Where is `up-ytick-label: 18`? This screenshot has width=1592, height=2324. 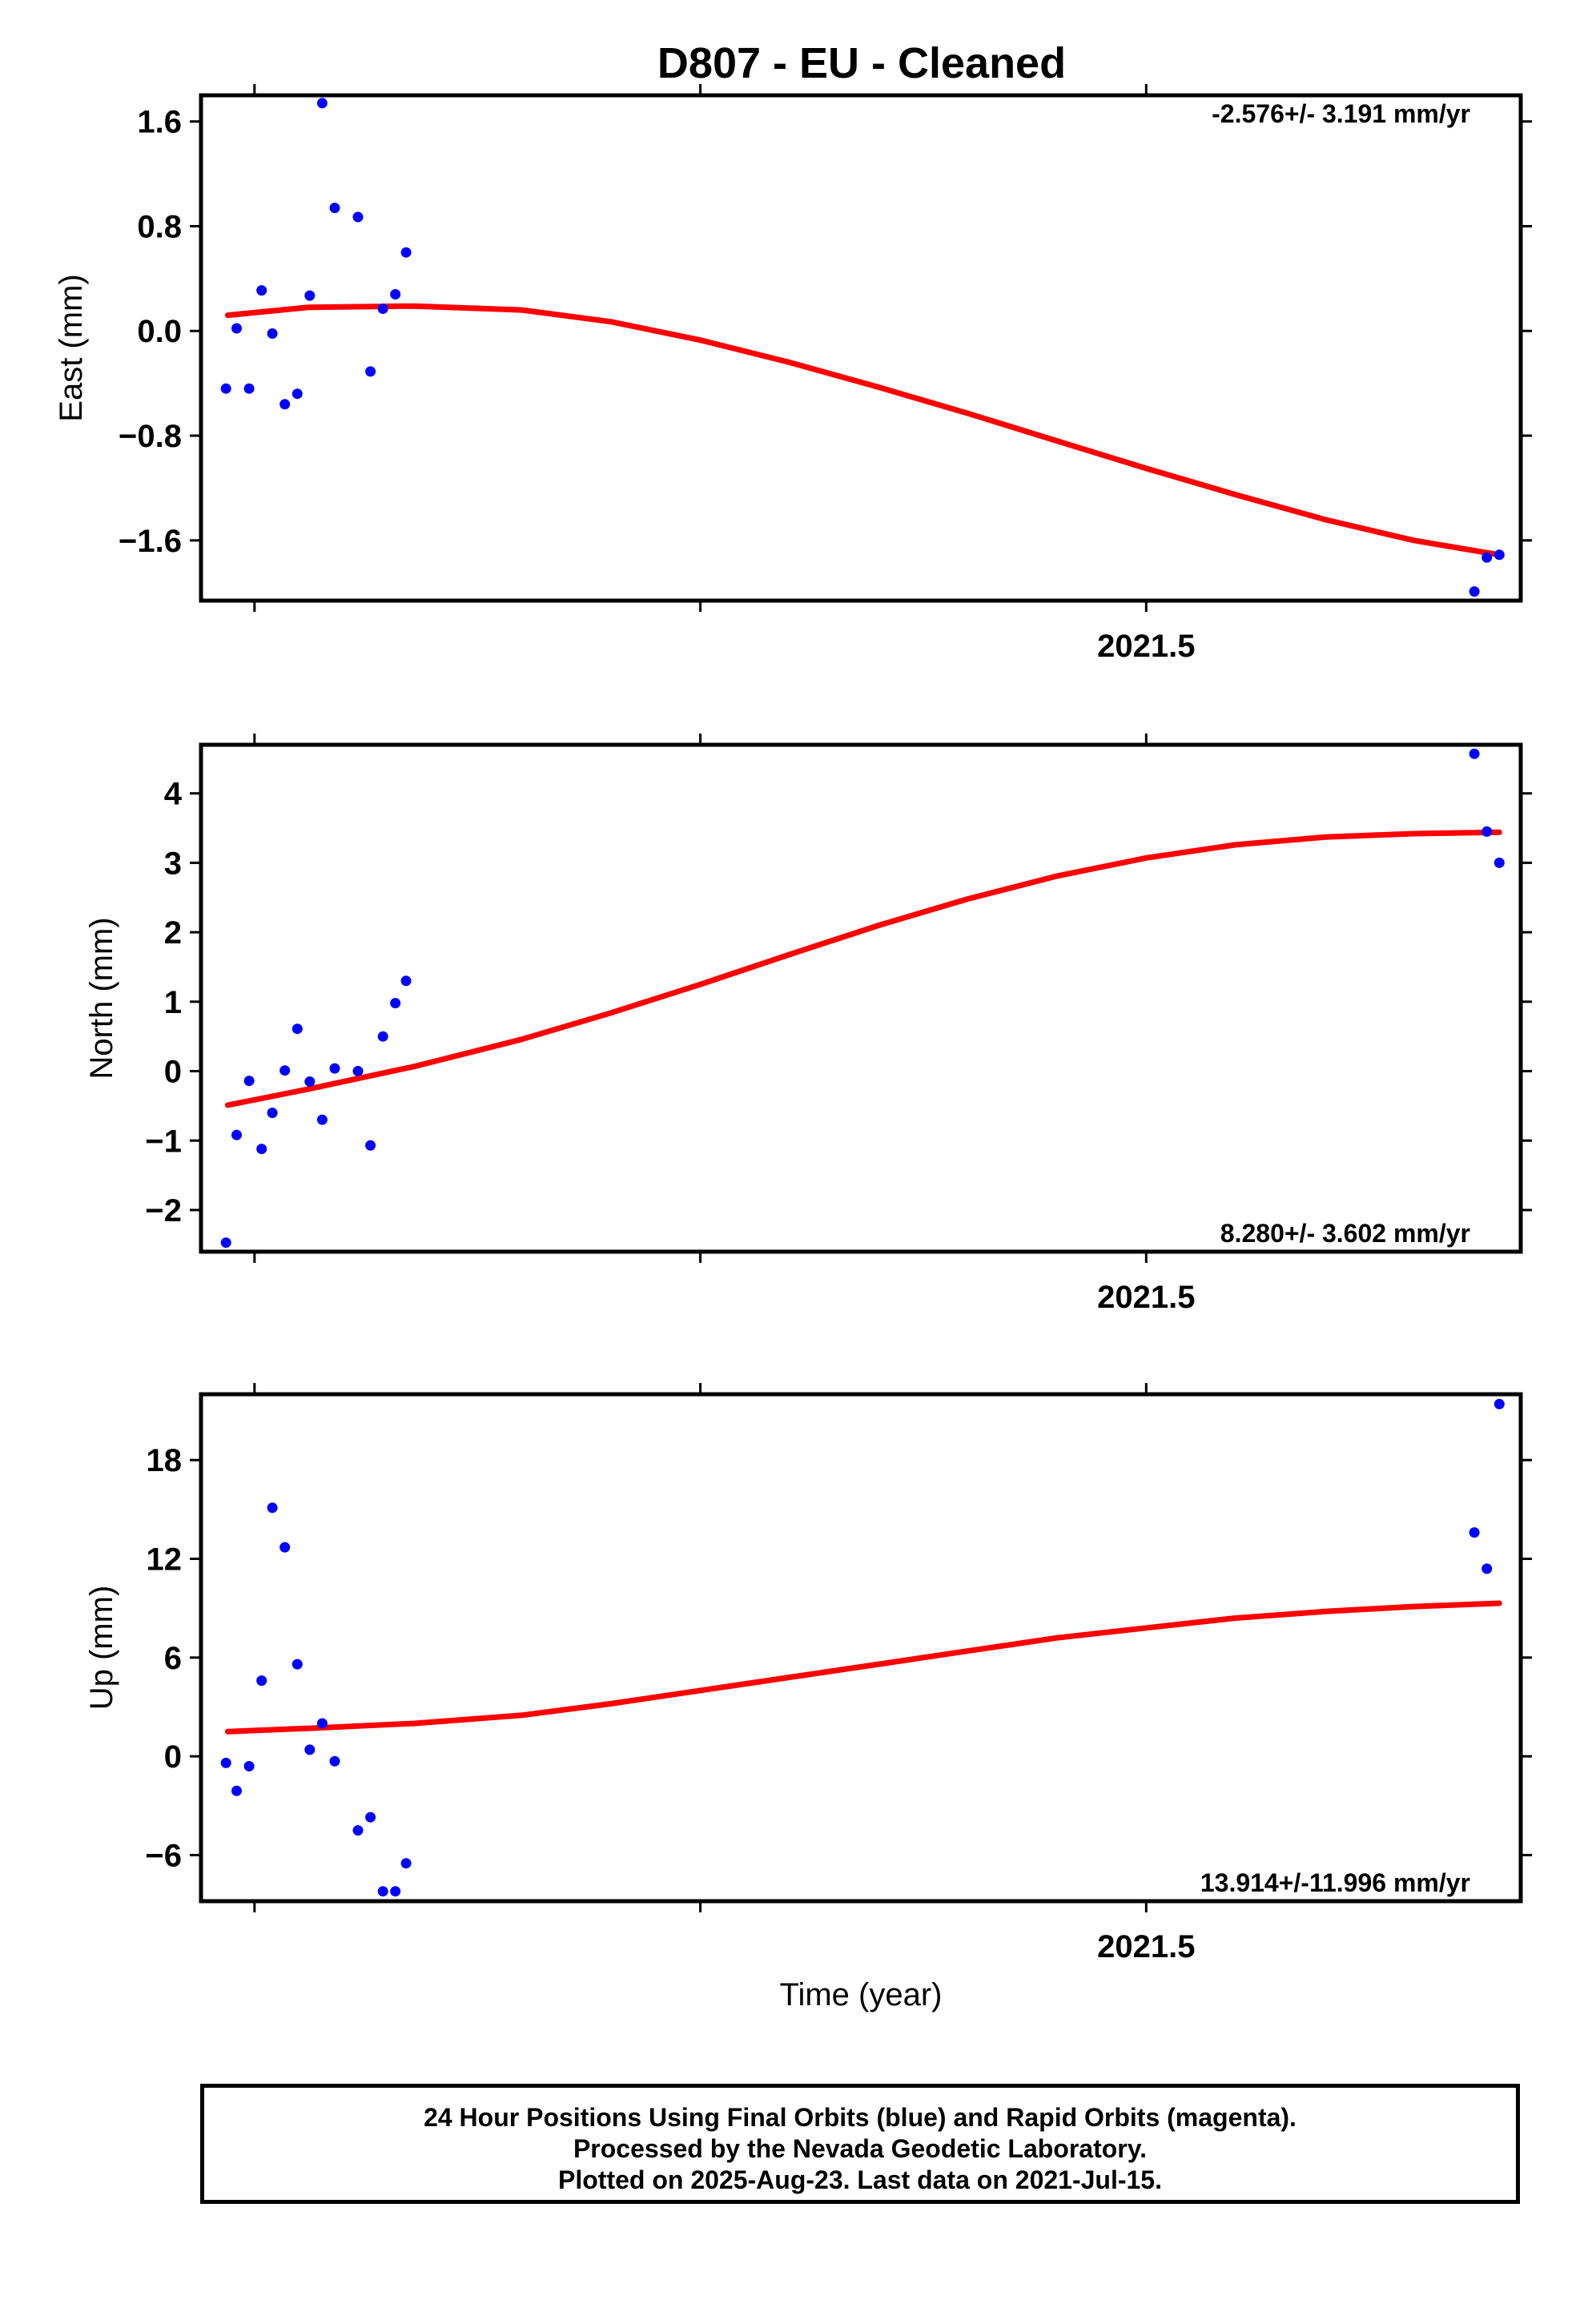
up-ytick-label: 18 is located at coordinates (165, 1460).